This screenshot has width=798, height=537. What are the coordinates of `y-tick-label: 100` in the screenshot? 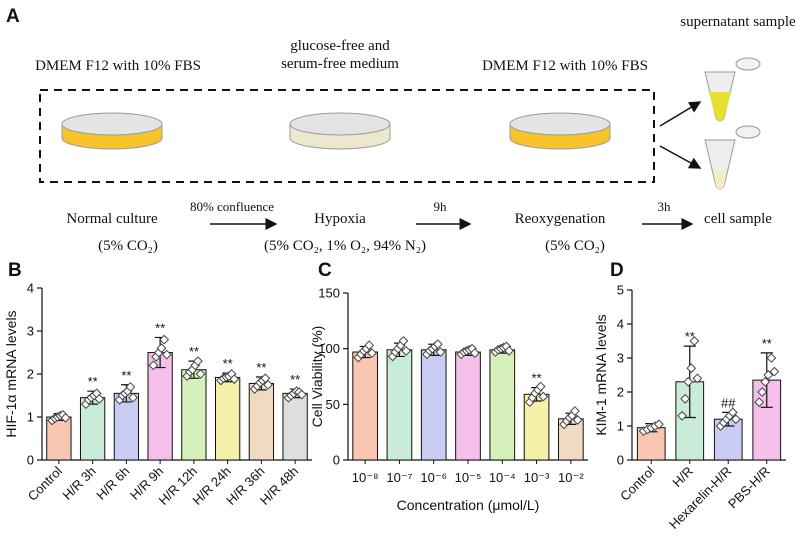 It's located at (329, 348).